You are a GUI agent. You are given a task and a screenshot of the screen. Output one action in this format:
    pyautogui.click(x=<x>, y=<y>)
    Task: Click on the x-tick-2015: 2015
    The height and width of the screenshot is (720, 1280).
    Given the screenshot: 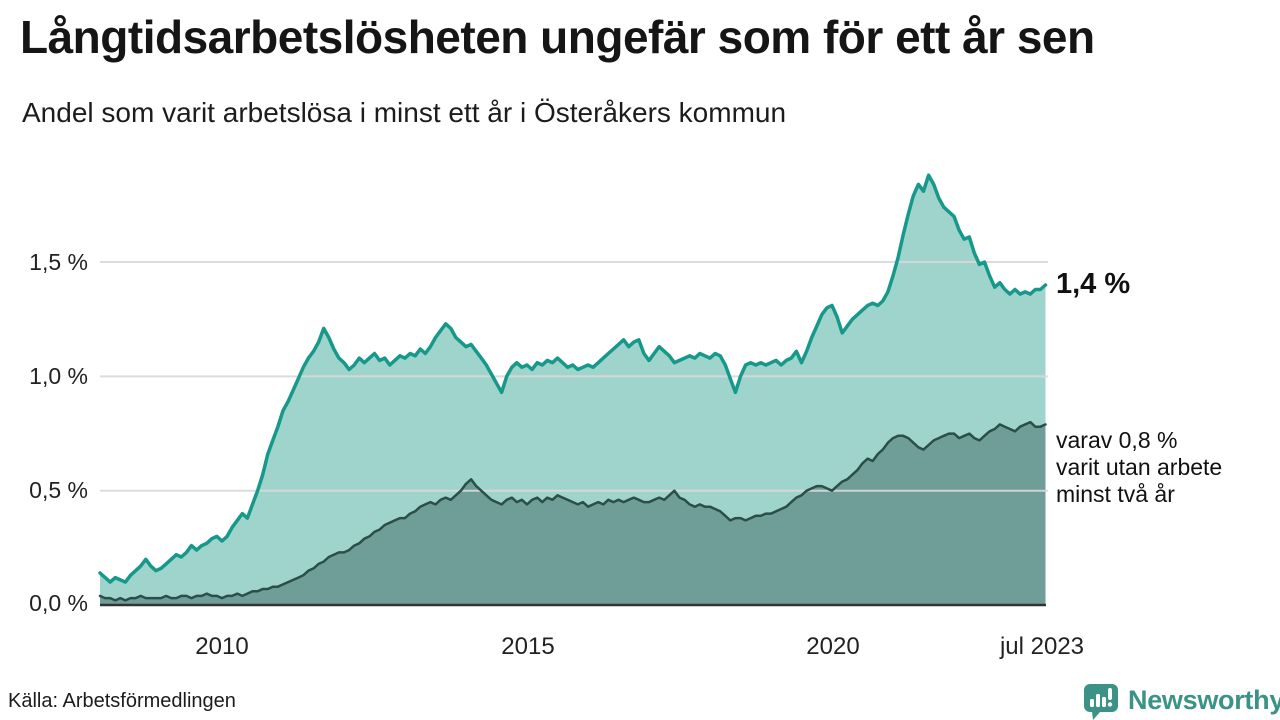 What is the action you would take?
    pyautogui.click(x=528, y=646)
    